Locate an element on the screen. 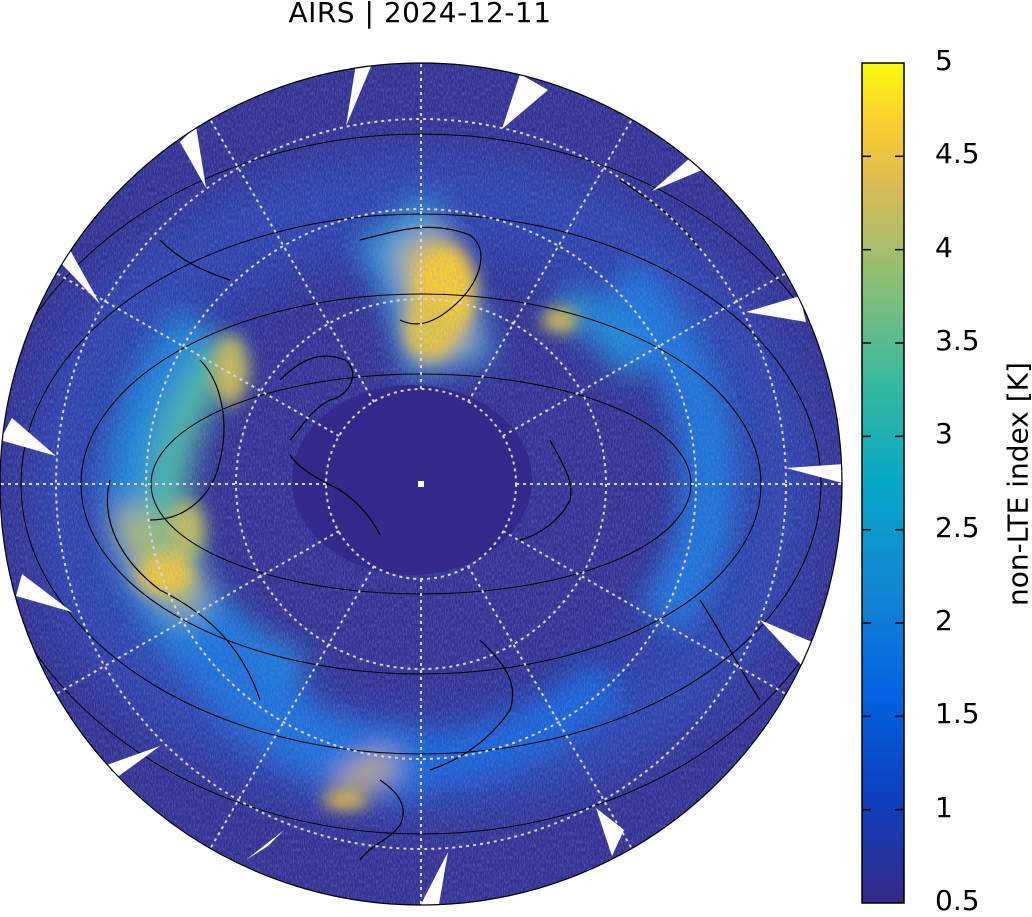 The height and width of the screenshot is (917, 1032). colorbar-label: non-LTE index [K] is located at coordinates (1017, 484).